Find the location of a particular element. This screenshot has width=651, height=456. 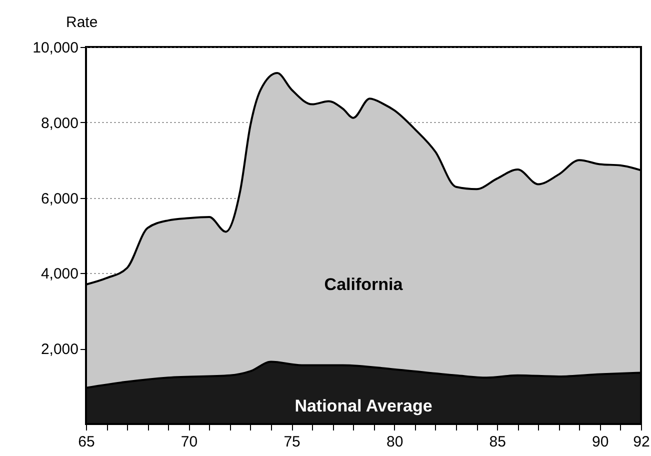

x-tick-label: 70 is located at coordinates (189, 442).